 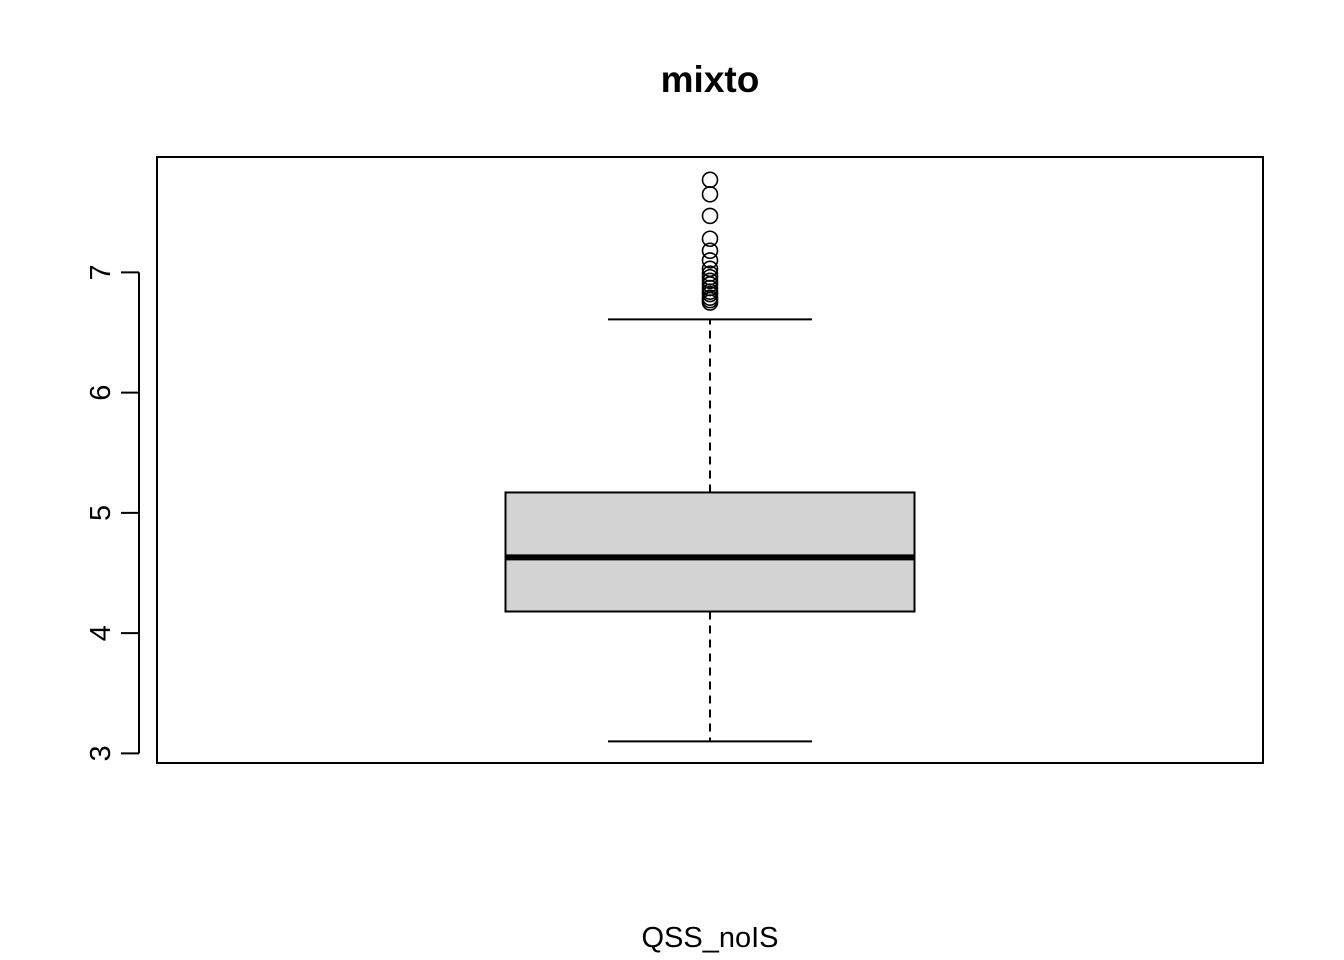 What do you see at coordinates (709, 938) in the screenshot?
I see `x-axis-label: QSS_noIS` at bounding box center [709, 938].